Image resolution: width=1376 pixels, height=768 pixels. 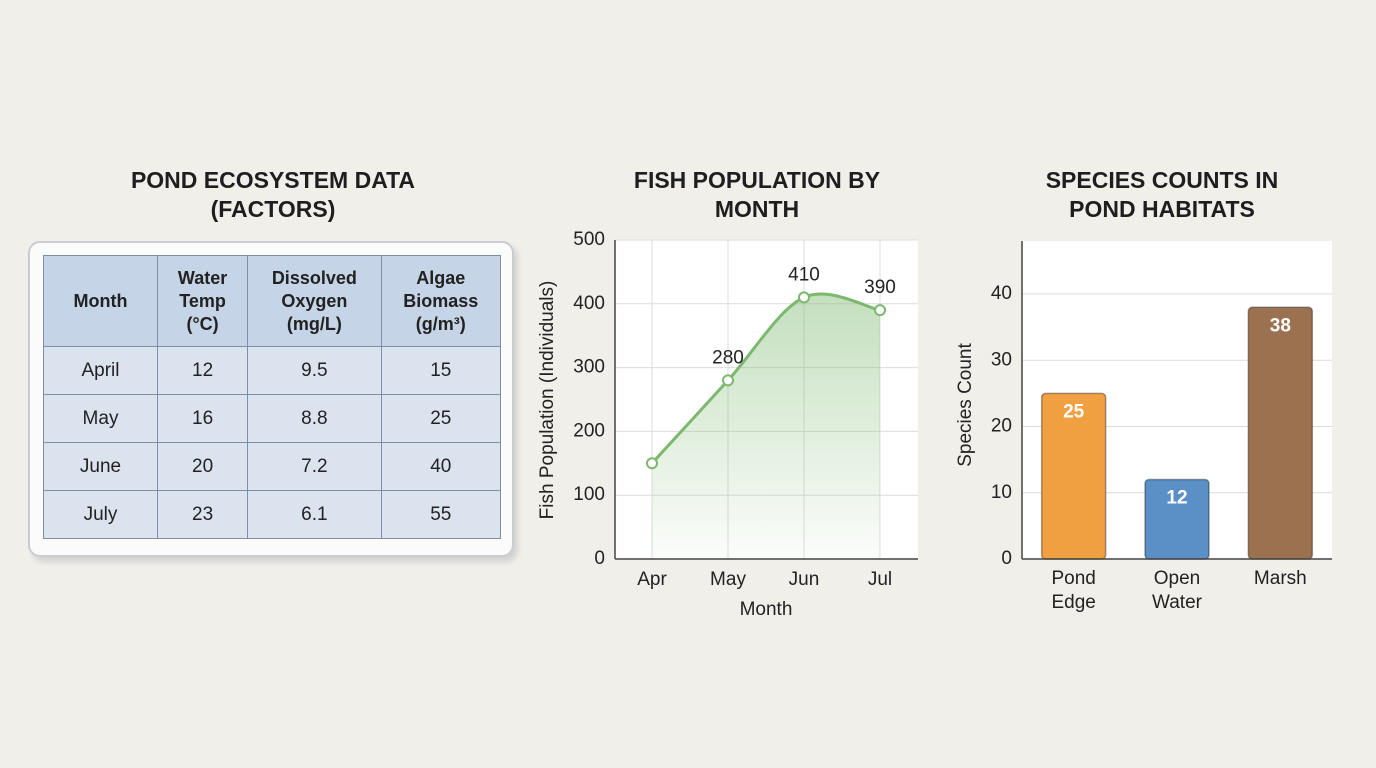 I want to click on y-tick-label: 200, so click(x=589, y=430).